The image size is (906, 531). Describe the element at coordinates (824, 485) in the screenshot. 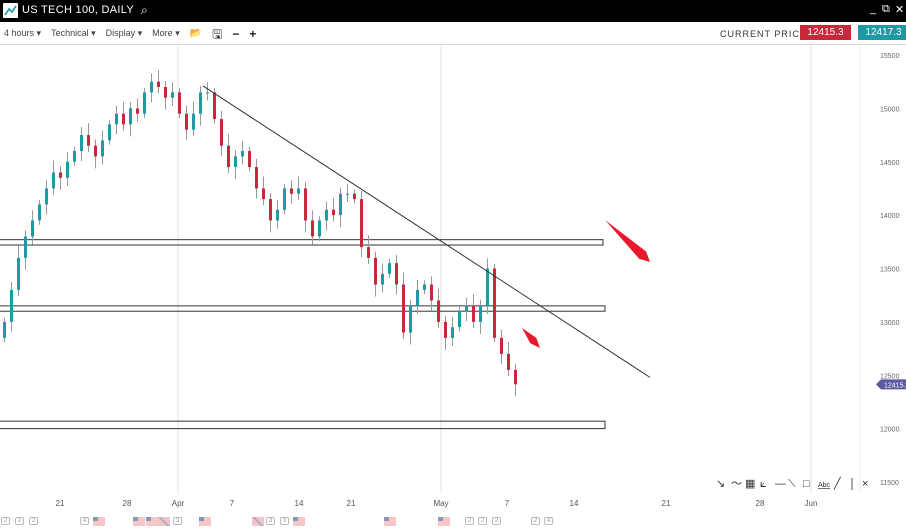

I see `text-icon: Abc` at that location.